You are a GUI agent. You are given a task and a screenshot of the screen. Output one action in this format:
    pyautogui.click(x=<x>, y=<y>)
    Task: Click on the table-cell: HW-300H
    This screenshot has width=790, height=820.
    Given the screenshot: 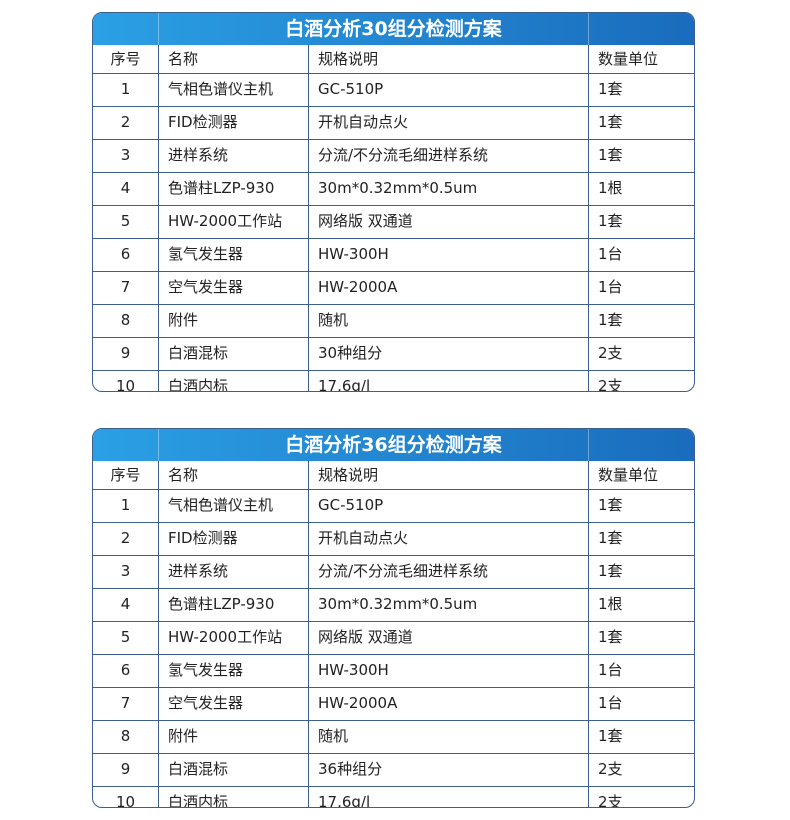 What is the action you would take?
    pyautogui.click(x=448, y=671)
    